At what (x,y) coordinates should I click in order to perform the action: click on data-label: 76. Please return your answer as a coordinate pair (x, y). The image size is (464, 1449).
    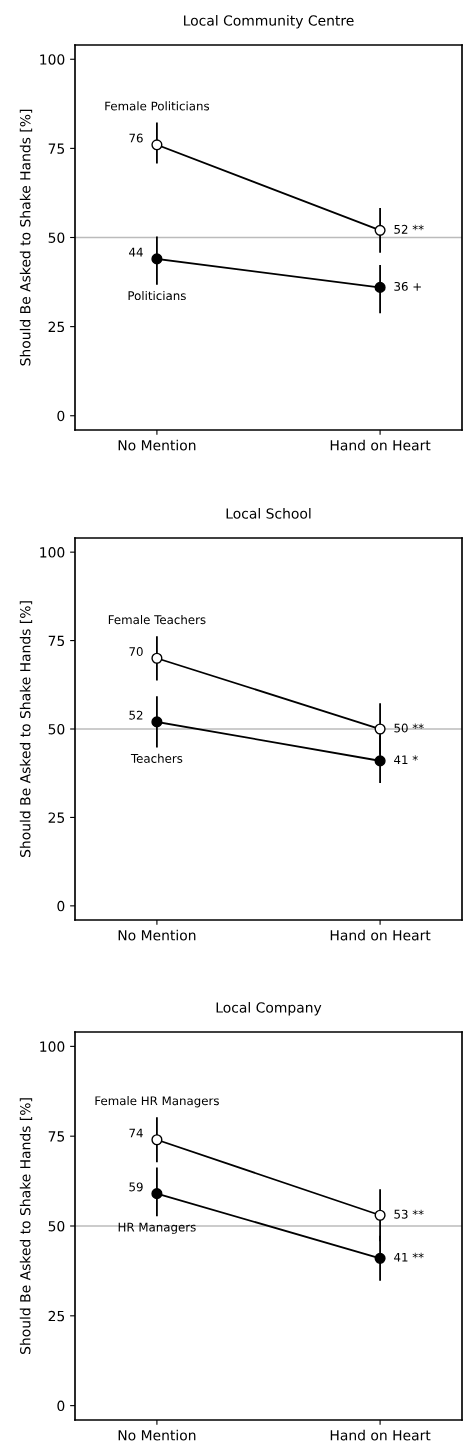
    Looking at the image, I should click on (136, 138).